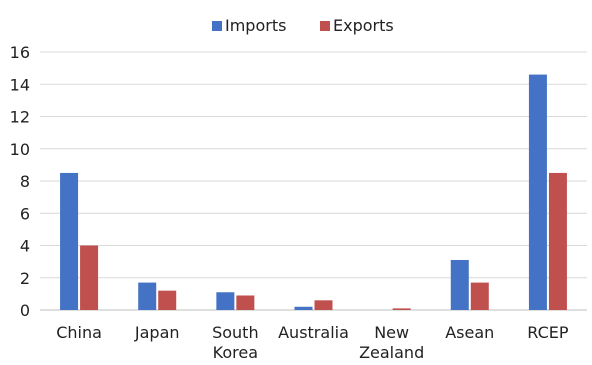 This screenshot has width=592, height=365. I want to click on x-category-label: RCEP, so click(548, 332).